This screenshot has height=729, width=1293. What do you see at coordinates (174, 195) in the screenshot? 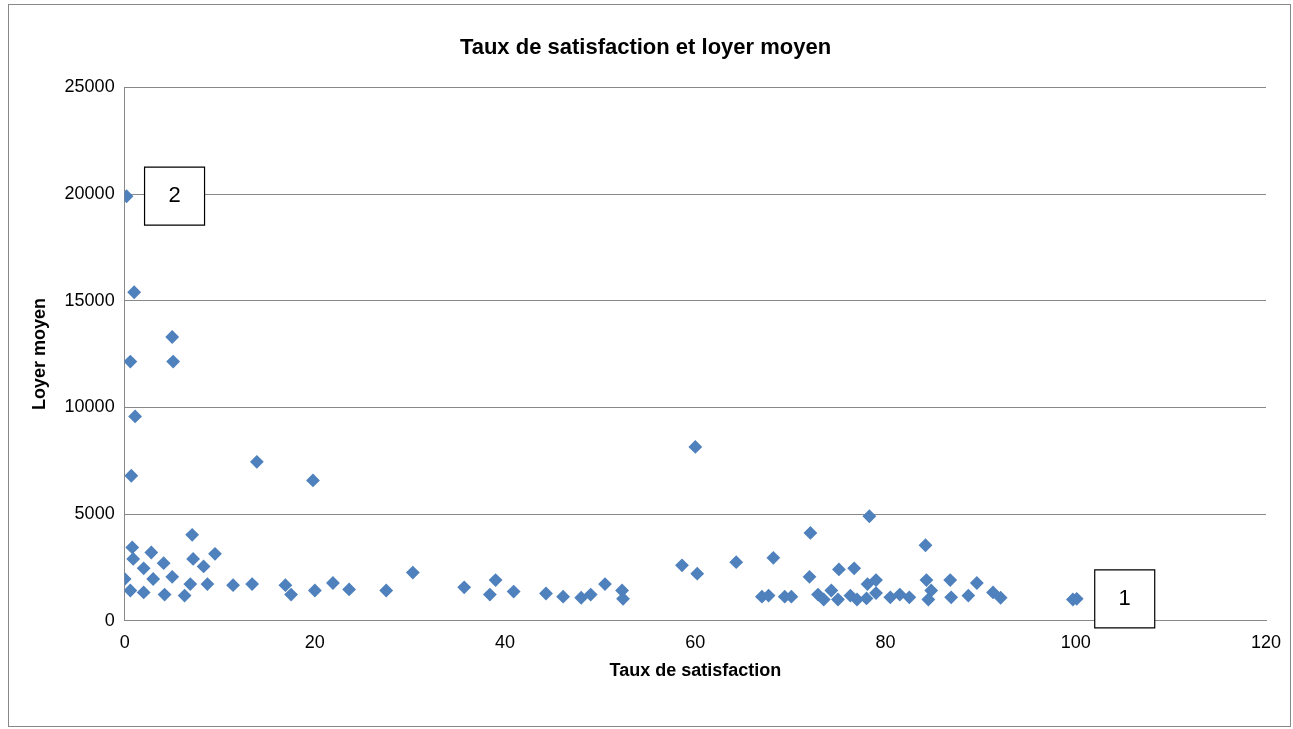
I see `annotation: 2` at bounding box center [174, 195].